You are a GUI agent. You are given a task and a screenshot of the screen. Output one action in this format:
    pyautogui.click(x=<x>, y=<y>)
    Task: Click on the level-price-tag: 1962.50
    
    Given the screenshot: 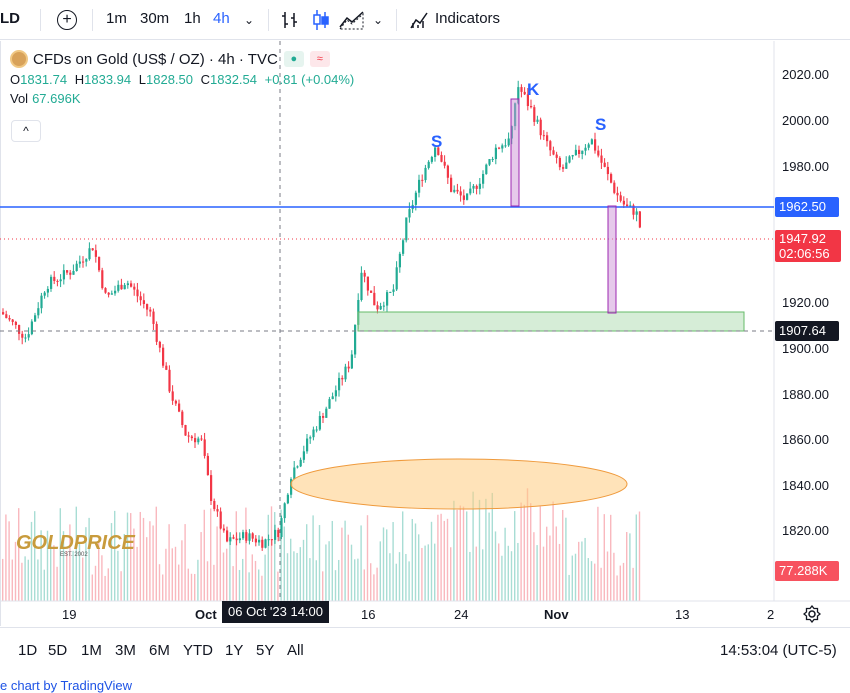 What is the action you would take?
    pyautogui.click(x=807, y=207)
    